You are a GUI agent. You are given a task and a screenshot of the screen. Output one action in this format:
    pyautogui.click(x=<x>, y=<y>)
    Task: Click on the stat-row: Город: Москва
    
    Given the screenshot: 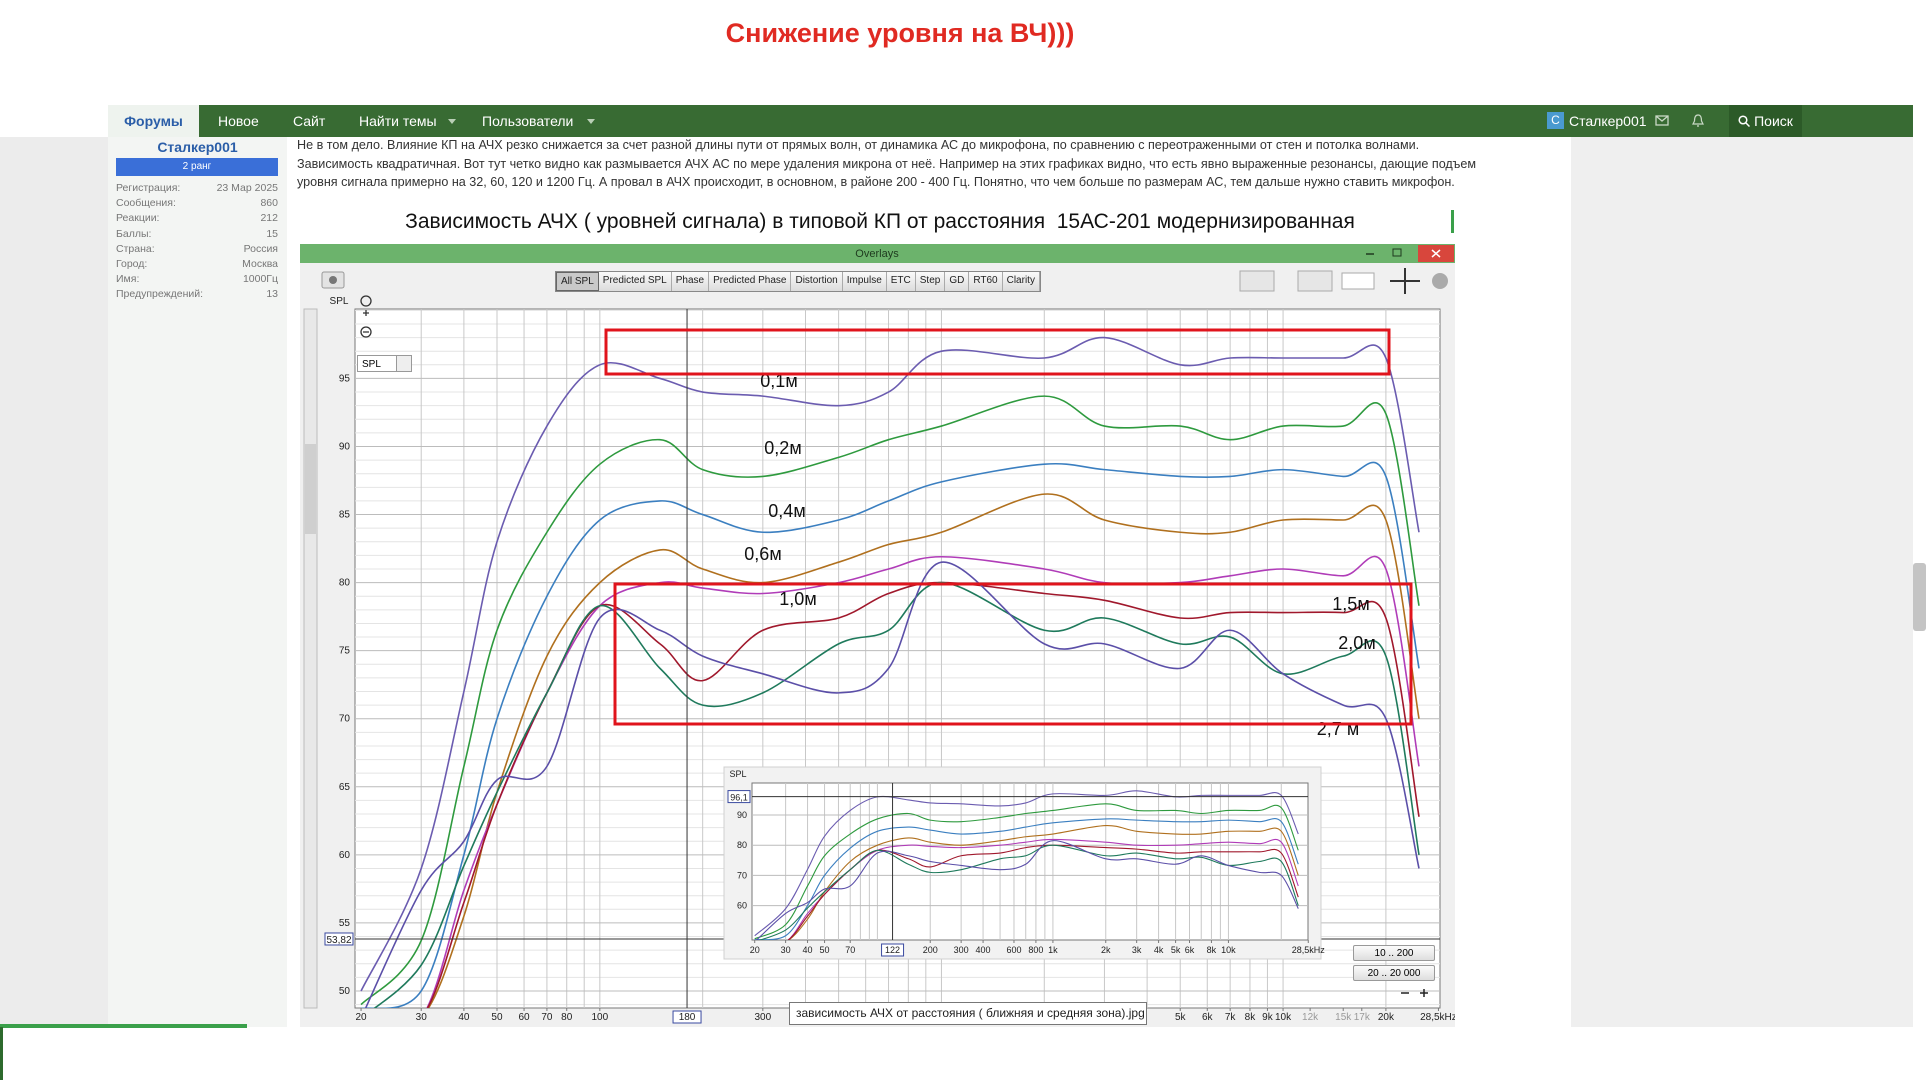 What is the action you would take?
    pyautogui.click(x=197, y=265)
    